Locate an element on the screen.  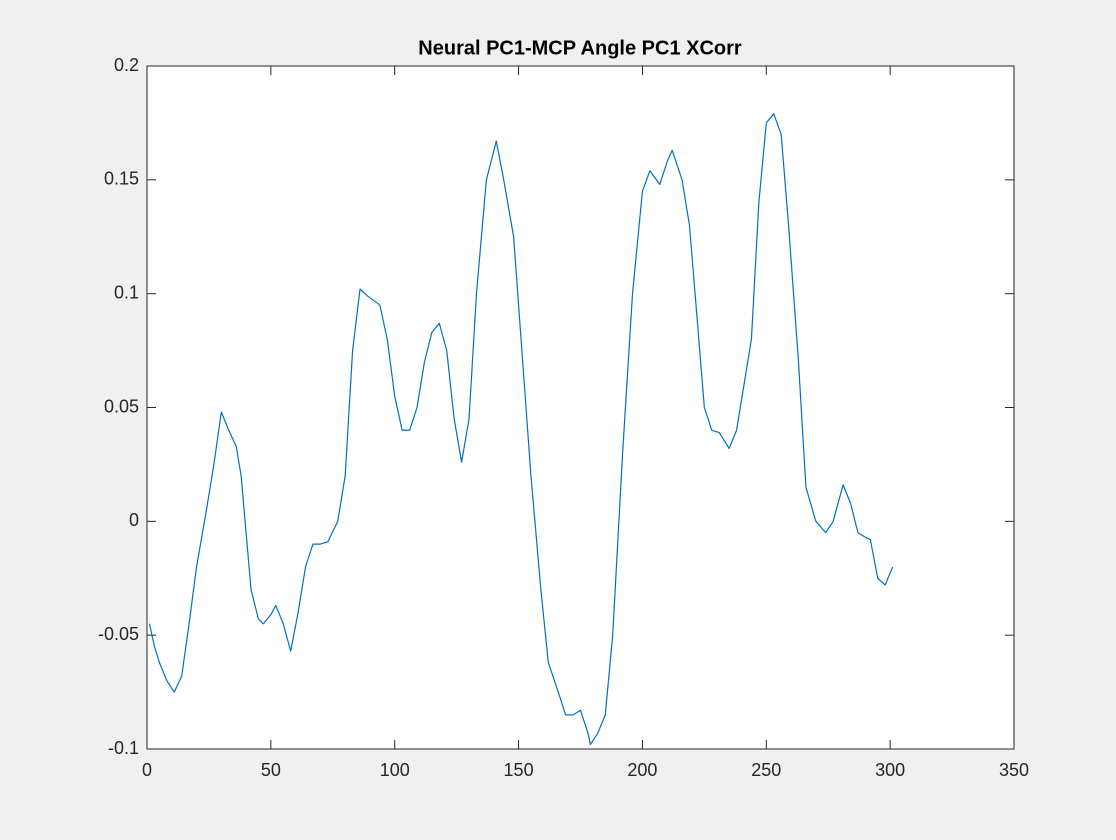
y-tick-label: -0.05 is located at coordinates (118, 634).